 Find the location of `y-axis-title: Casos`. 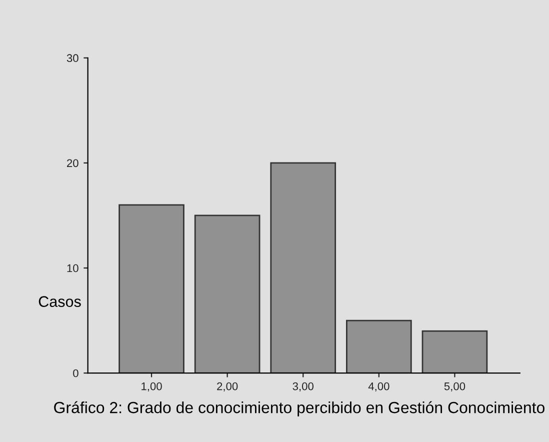

y-axis-title: Casos is located at coordinates (59, 301).